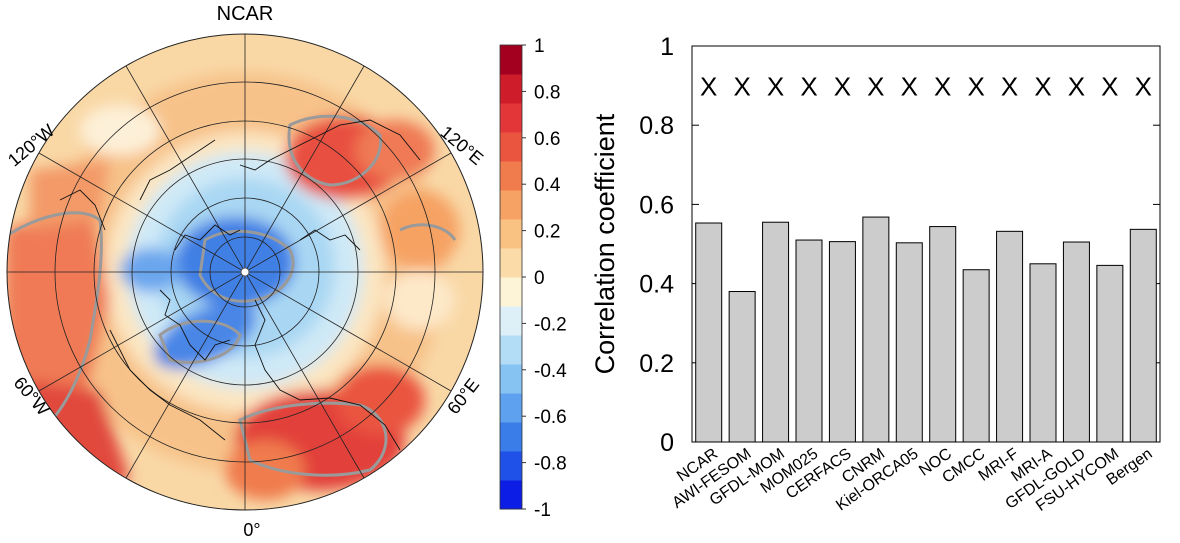 The height and width of the screenshot is (543, 1180). What do you see at coordinates (547, 185) in the screenshot?
I see `colorbar-tick-label: 0.4` at bounding box center [547, 185].